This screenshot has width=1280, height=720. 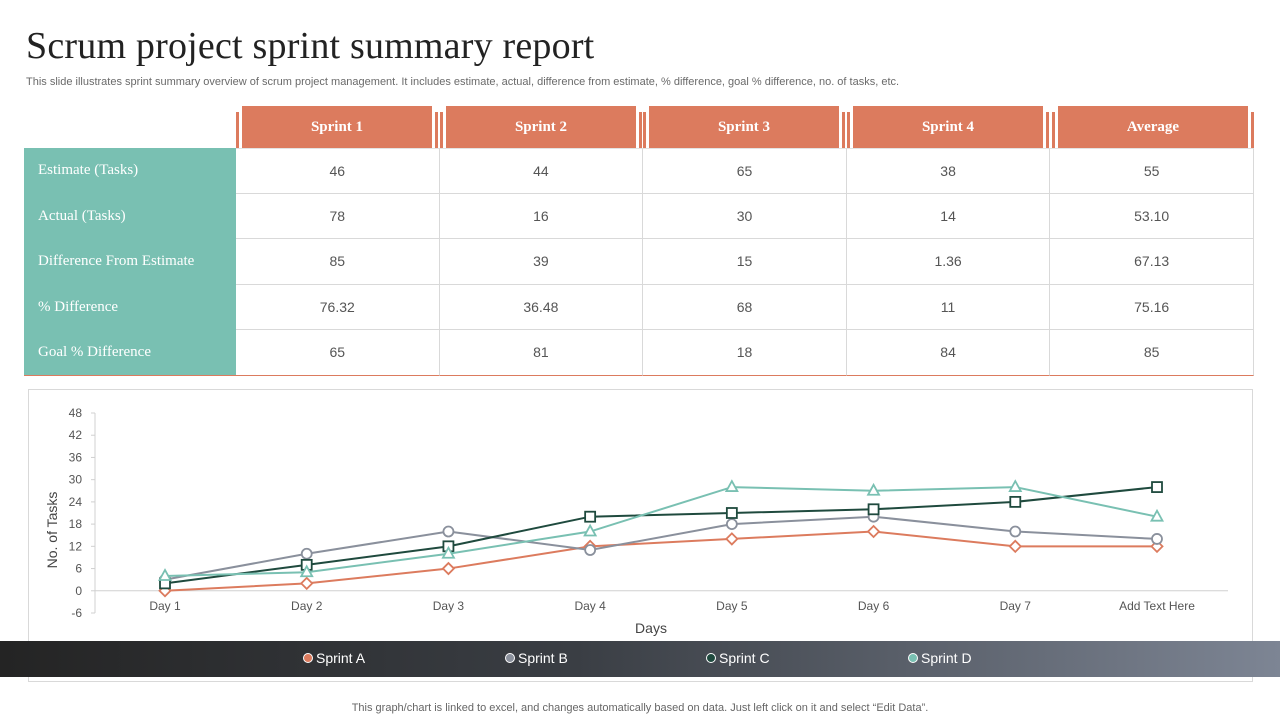 I want to click on table-cell: 18, so click(x=745, y=353).